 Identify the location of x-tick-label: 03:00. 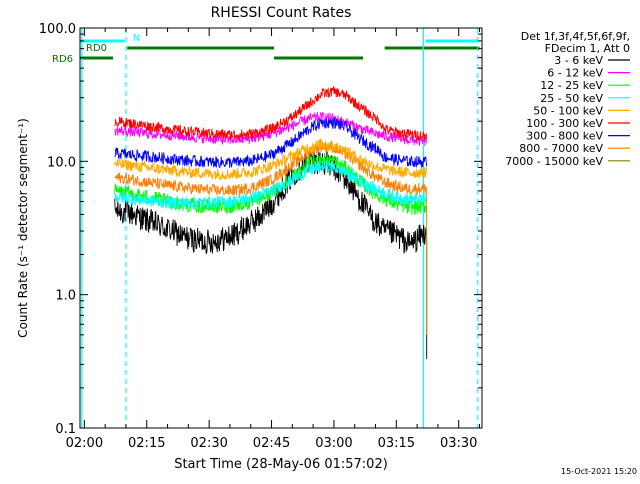
(333, 443).